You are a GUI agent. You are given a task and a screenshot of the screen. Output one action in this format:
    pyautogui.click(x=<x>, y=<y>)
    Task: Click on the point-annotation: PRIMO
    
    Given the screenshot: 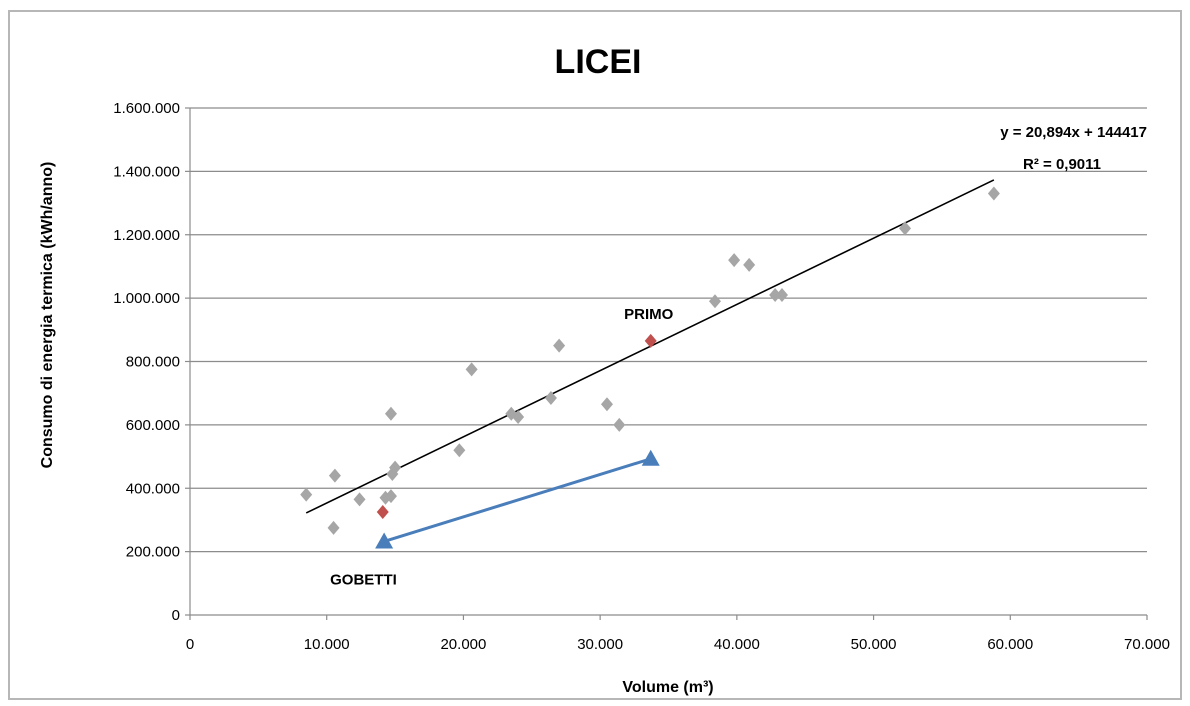 What is the action you would take?
    pyautogui.click(x=649, y=314)
    